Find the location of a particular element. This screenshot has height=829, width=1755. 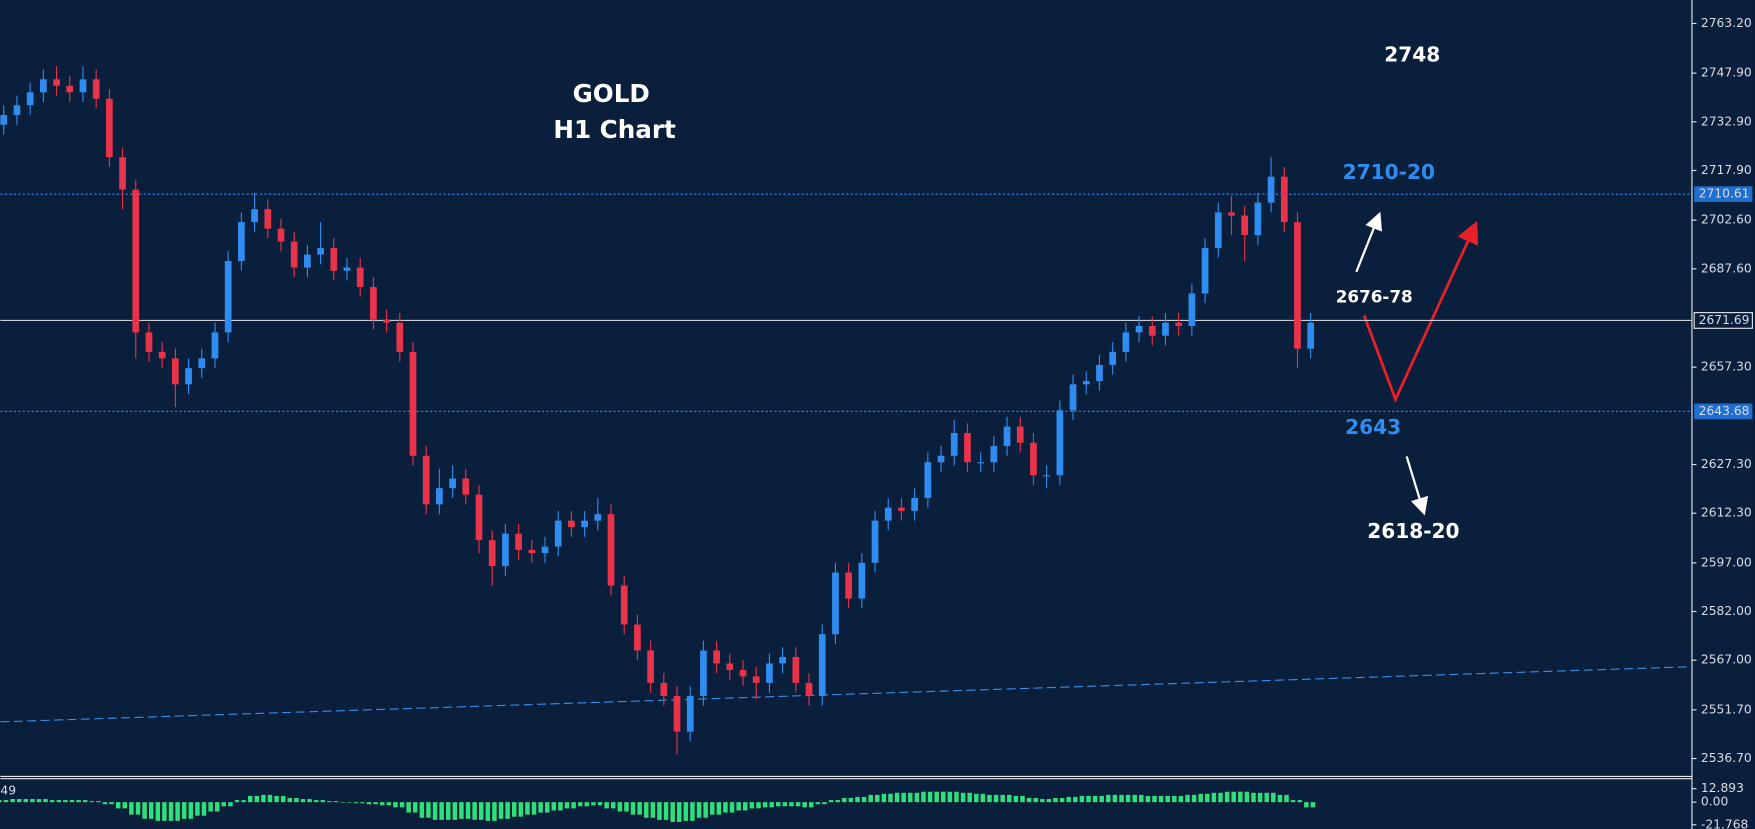

price-label-box is located at coordinates (1723, 194).